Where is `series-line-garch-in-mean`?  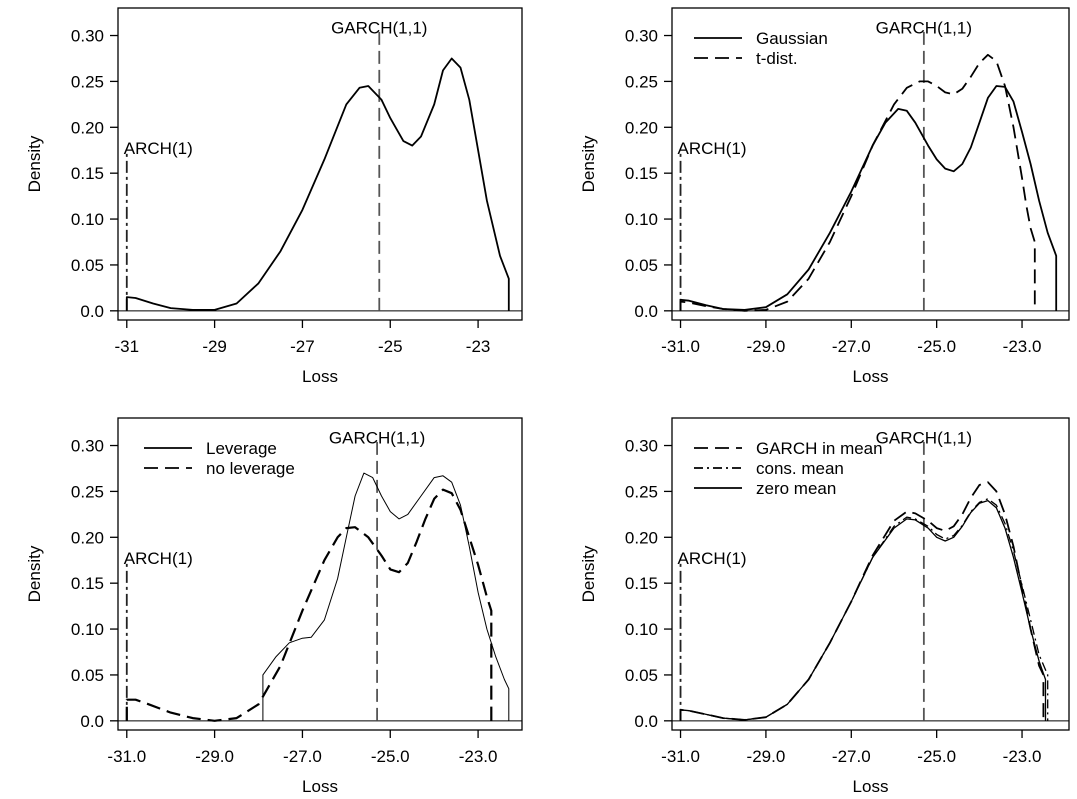 series-line-garch-in-mean is located at coordinates (862, 601).